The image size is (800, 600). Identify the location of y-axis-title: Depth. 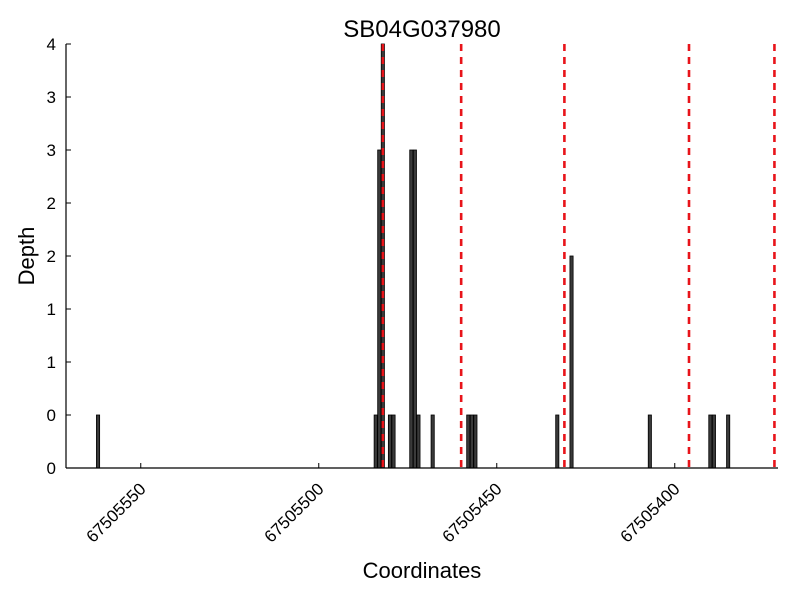
(26, 256).